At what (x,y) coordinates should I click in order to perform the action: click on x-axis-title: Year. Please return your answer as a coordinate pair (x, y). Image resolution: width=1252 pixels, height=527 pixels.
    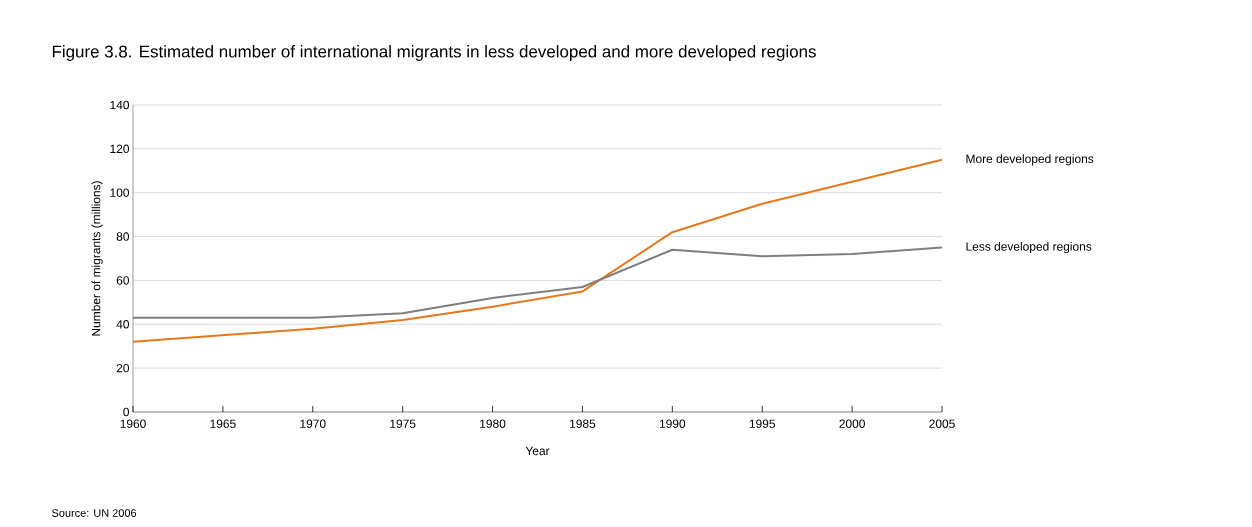
    Looking at the image, I should click on (537, 451).